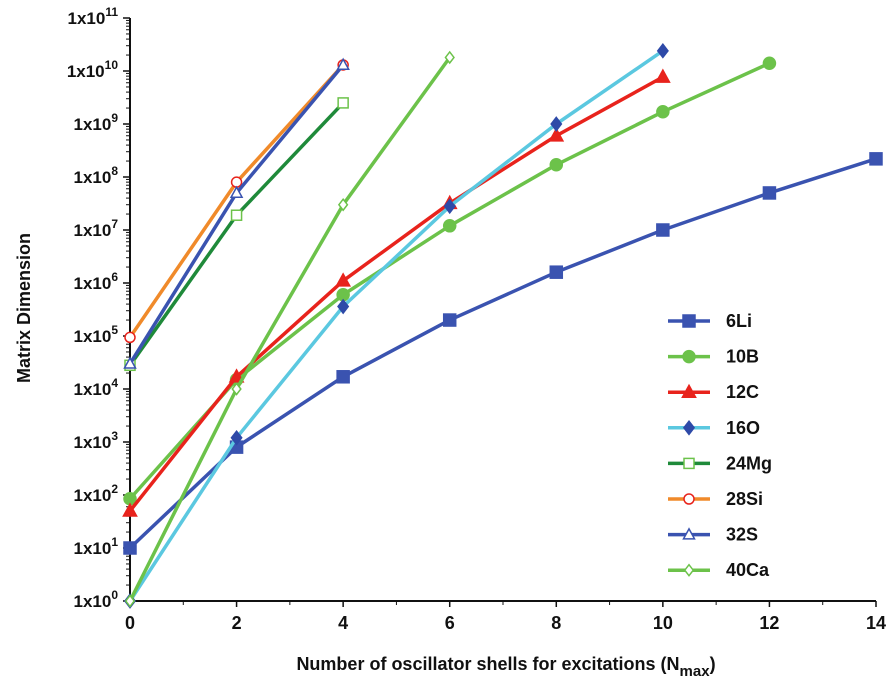 Image resolution: width=888 pixels, height=680 pixels. I want to click on legend: 6Li 10B 12C 16O 24Mg 28Si 32S 40Ca, so click(720, 445).